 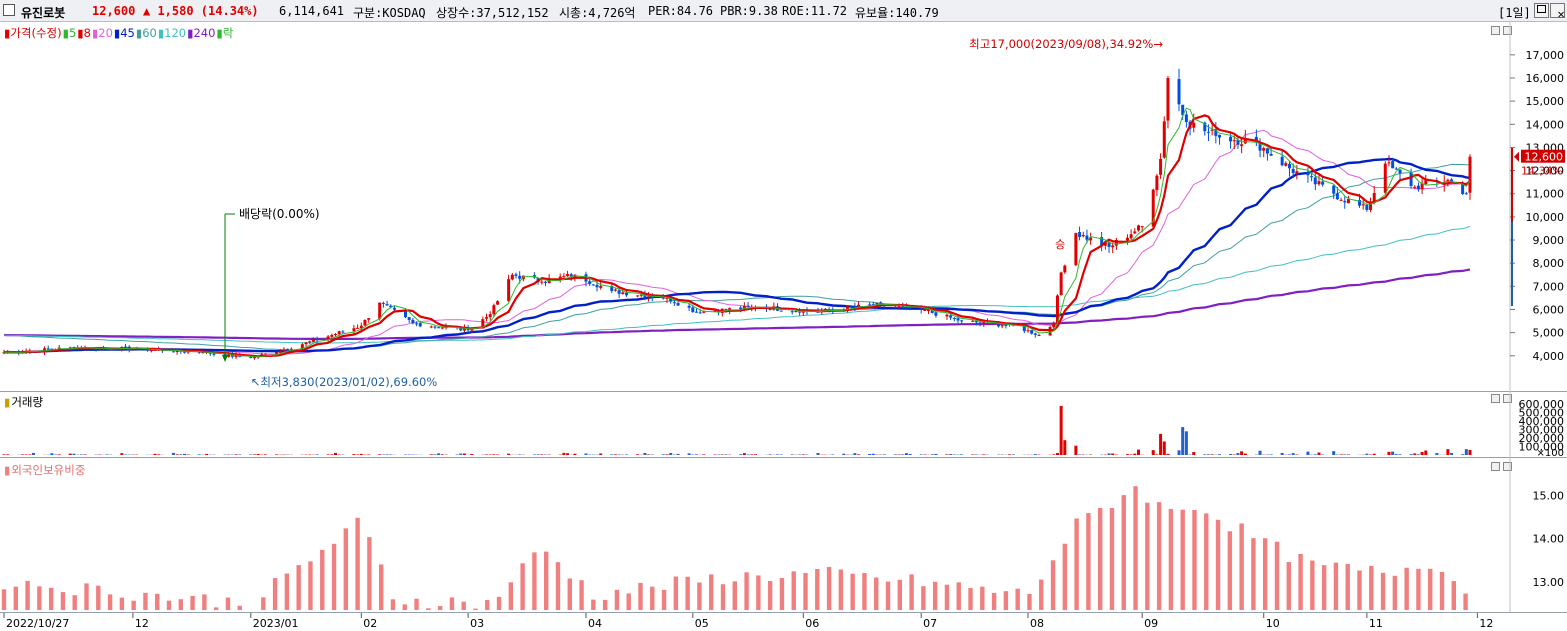 I want to click on x-tick-label: 2023/01, so click(x=276, y=623).